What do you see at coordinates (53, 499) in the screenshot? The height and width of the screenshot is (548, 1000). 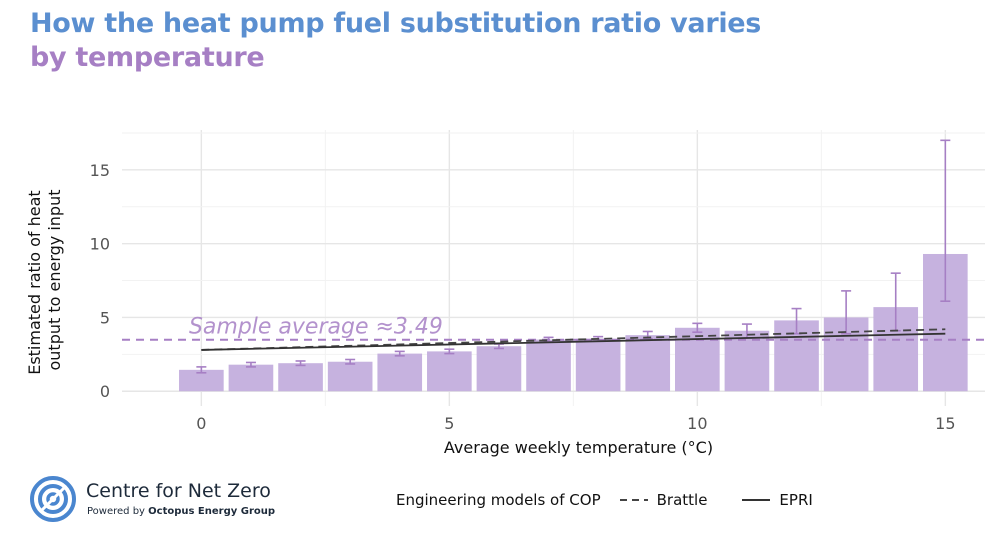 I see `centre-for-net-zero-logo-icon` at bounding box center [53, 499].